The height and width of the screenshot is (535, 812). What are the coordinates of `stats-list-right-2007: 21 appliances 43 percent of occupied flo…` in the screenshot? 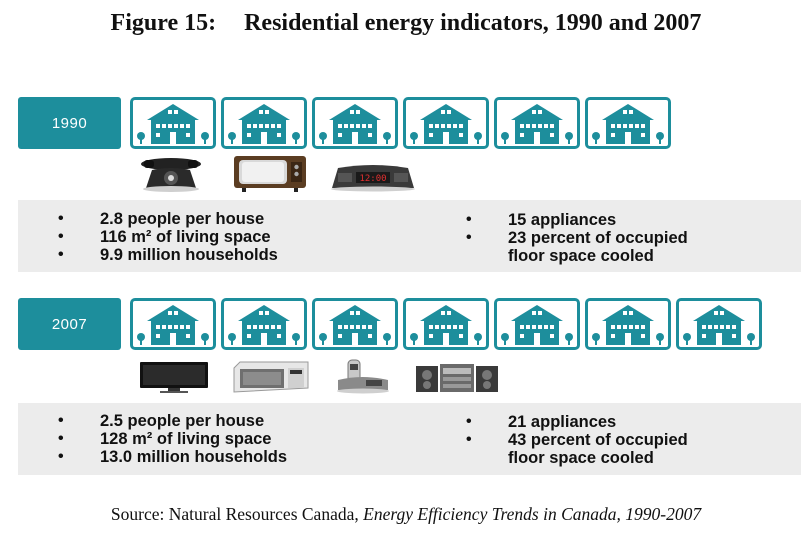 It's located at (576, 440).